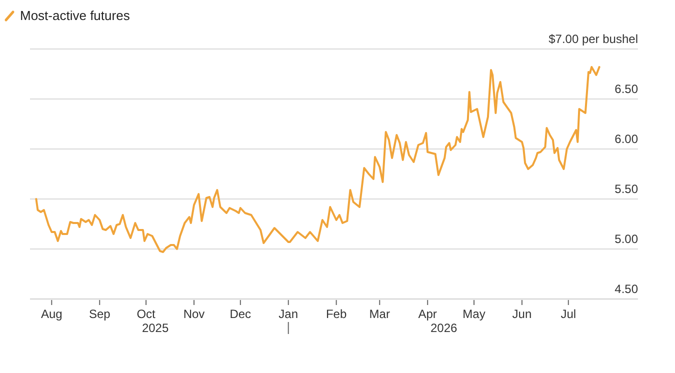 The height and width of the screenshot is (373, 675). Describe the element at coordinates (75, 15) in the screenshot. I see `legend-label: Most-active futures` at that location.